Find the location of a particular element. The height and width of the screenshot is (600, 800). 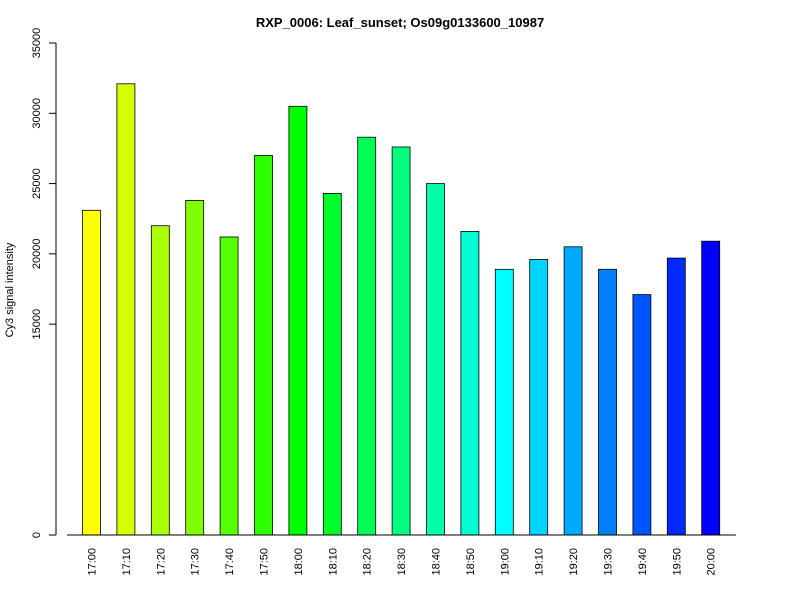

bar-1910 is located at coordinates (539, 397).